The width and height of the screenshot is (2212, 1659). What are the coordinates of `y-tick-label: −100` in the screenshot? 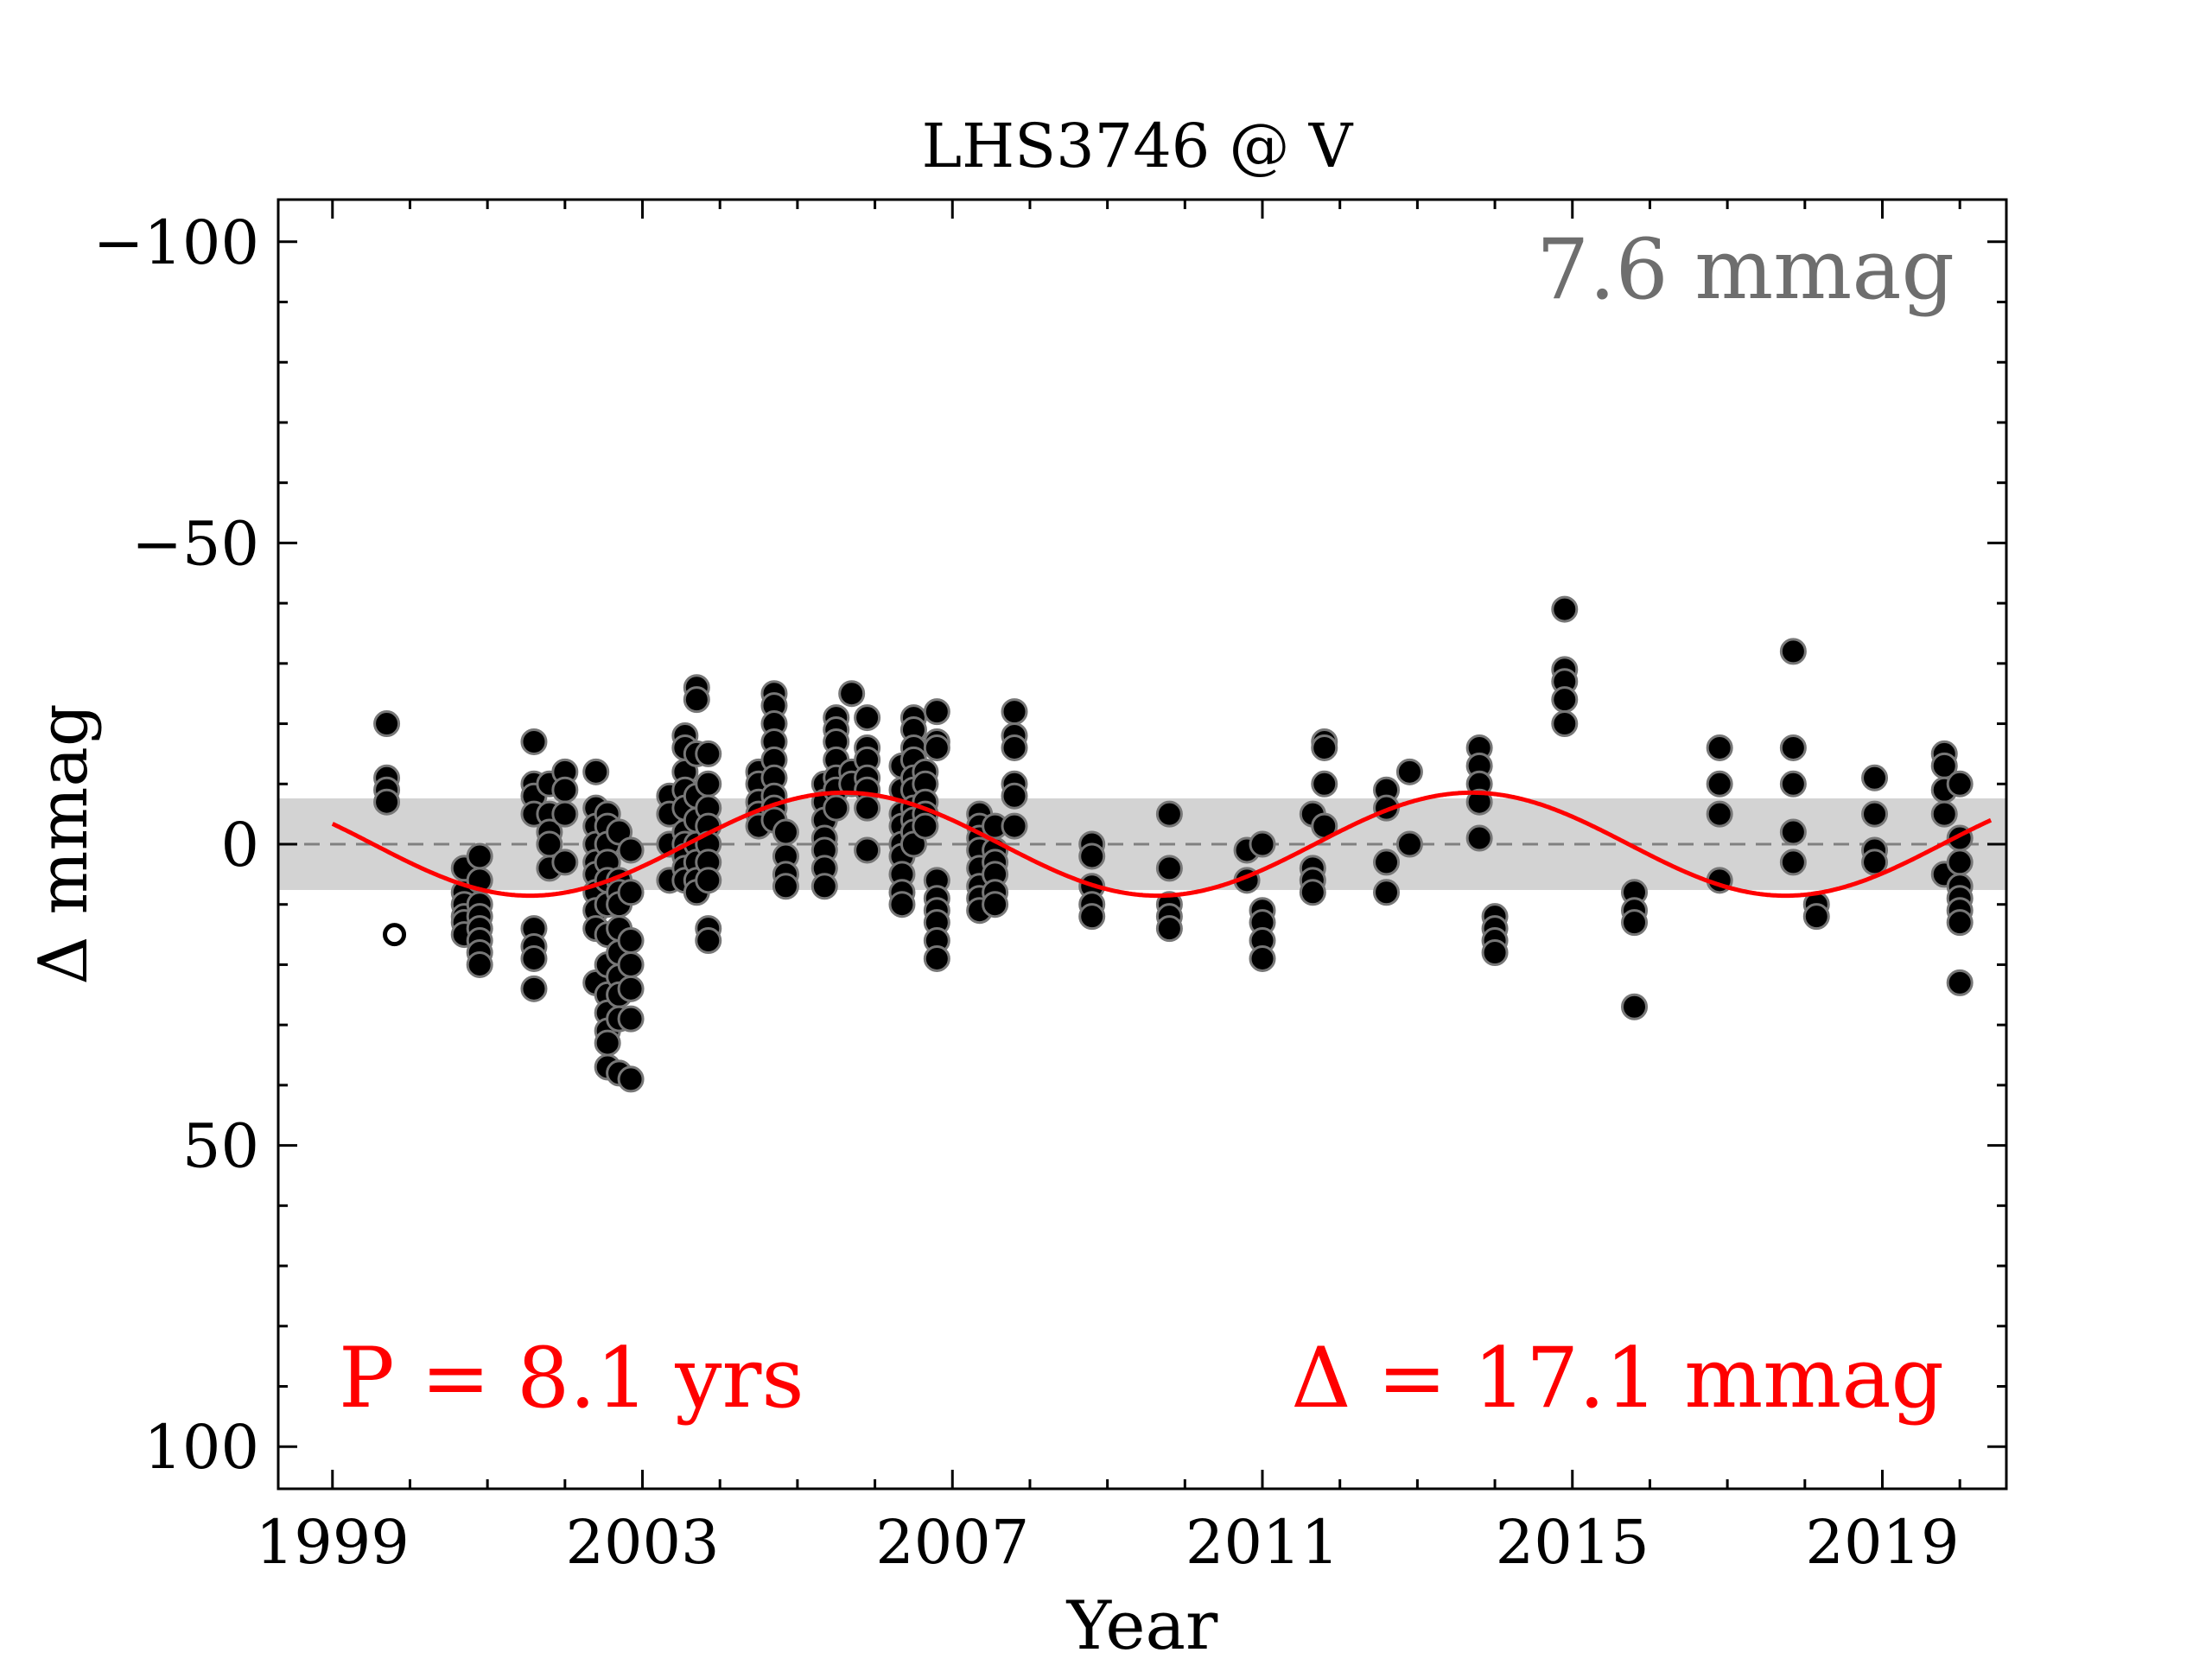 It's located at (176, 242).